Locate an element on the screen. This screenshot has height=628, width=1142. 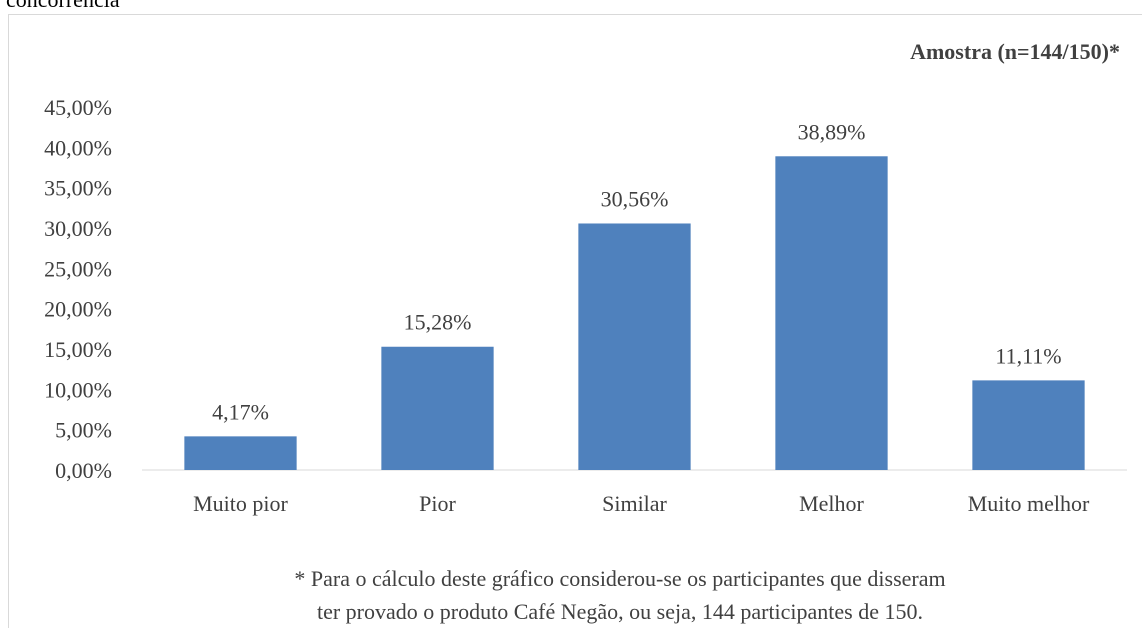
data-label: 11,11% is located at coordinates (1028, 355).